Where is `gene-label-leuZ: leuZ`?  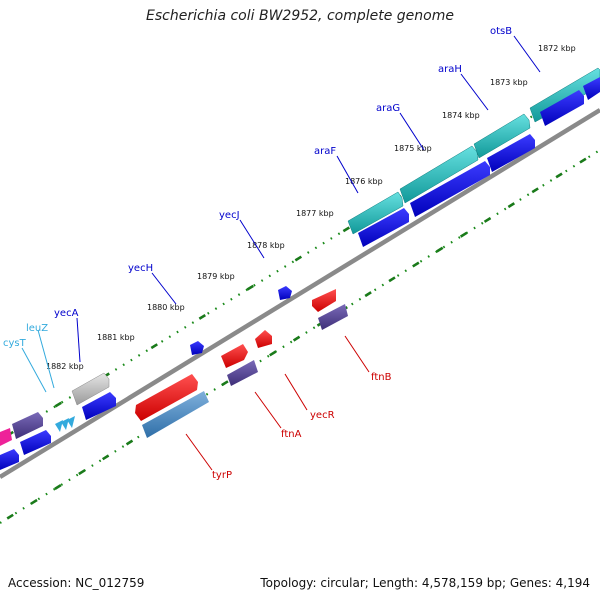
gene-label-leuZ: leuZ is located at coordinates (37, 328).